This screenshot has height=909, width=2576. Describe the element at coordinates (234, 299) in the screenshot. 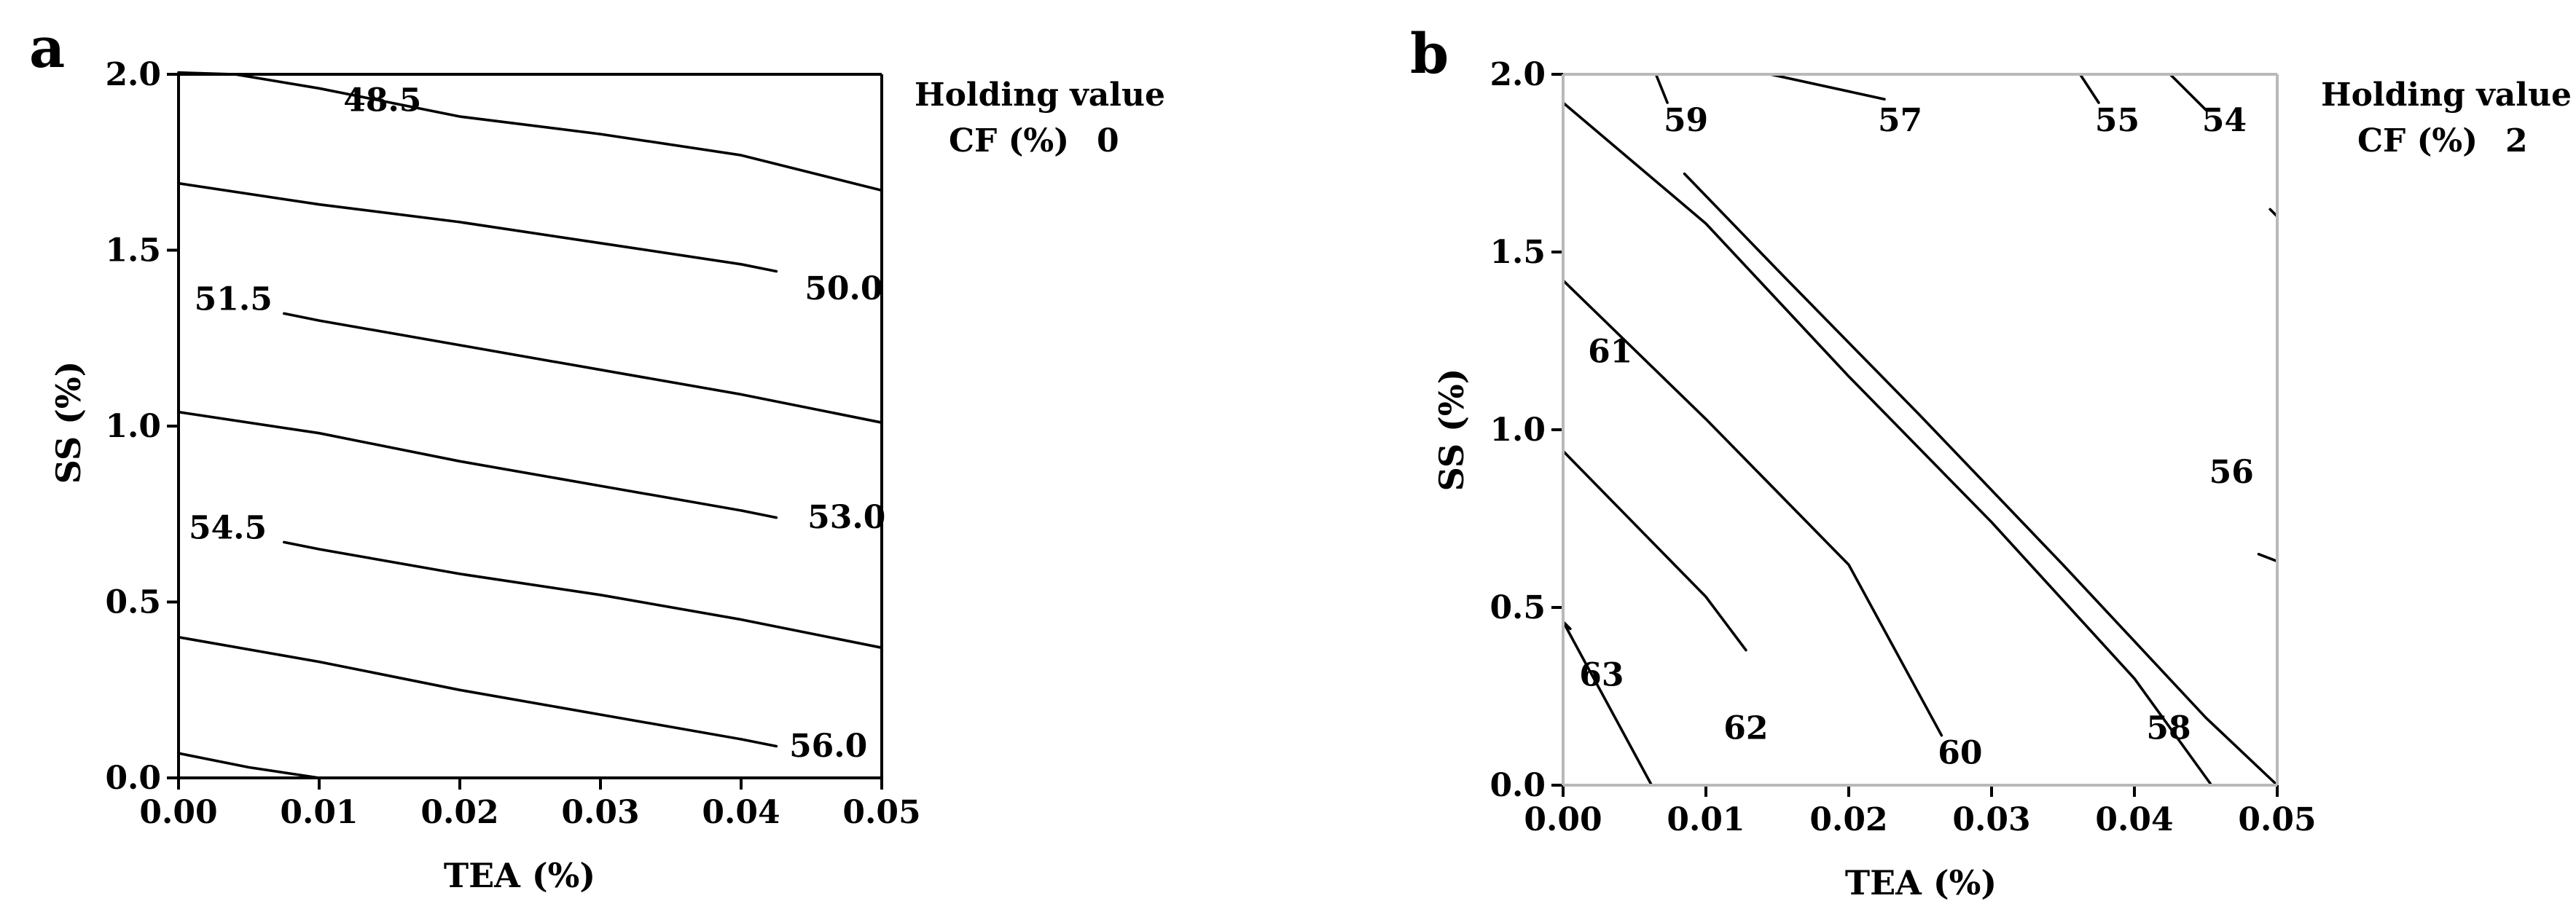

I see `contour-label-51-5: 51.5` at that location.